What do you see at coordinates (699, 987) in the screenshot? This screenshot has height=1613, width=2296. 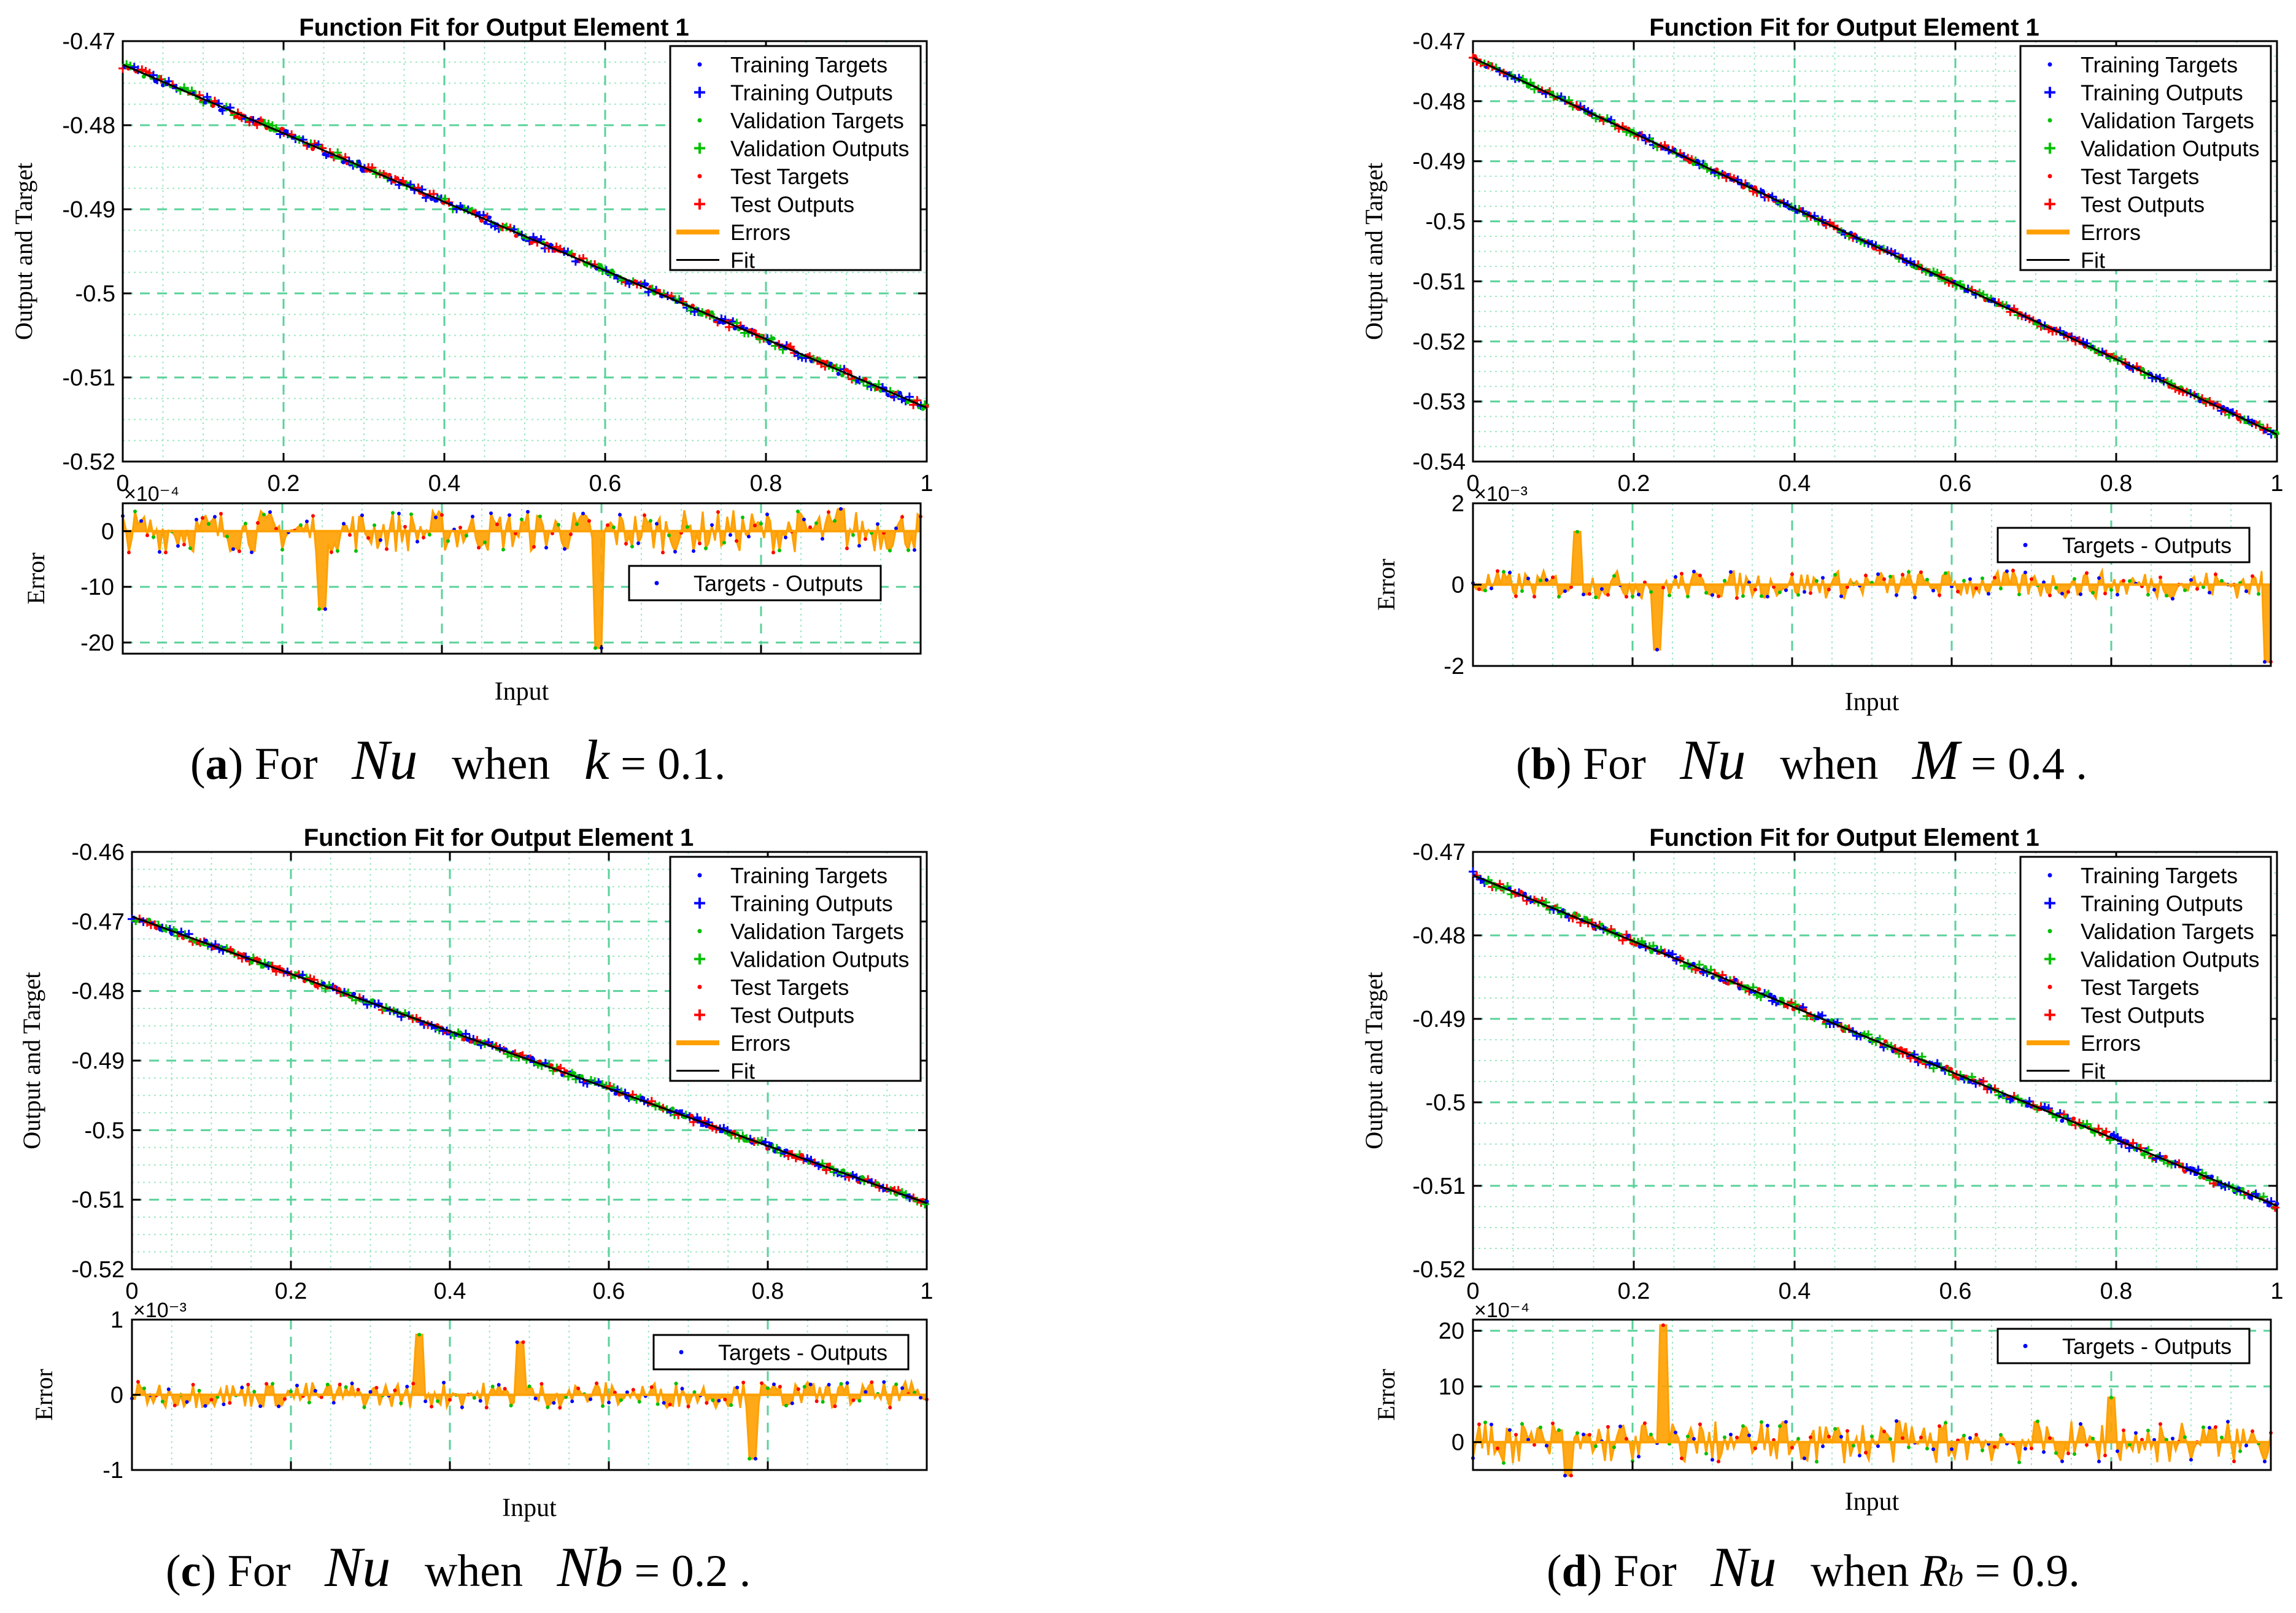 I see `legend-symbol-dot-c` at bounding box center [699, 987].